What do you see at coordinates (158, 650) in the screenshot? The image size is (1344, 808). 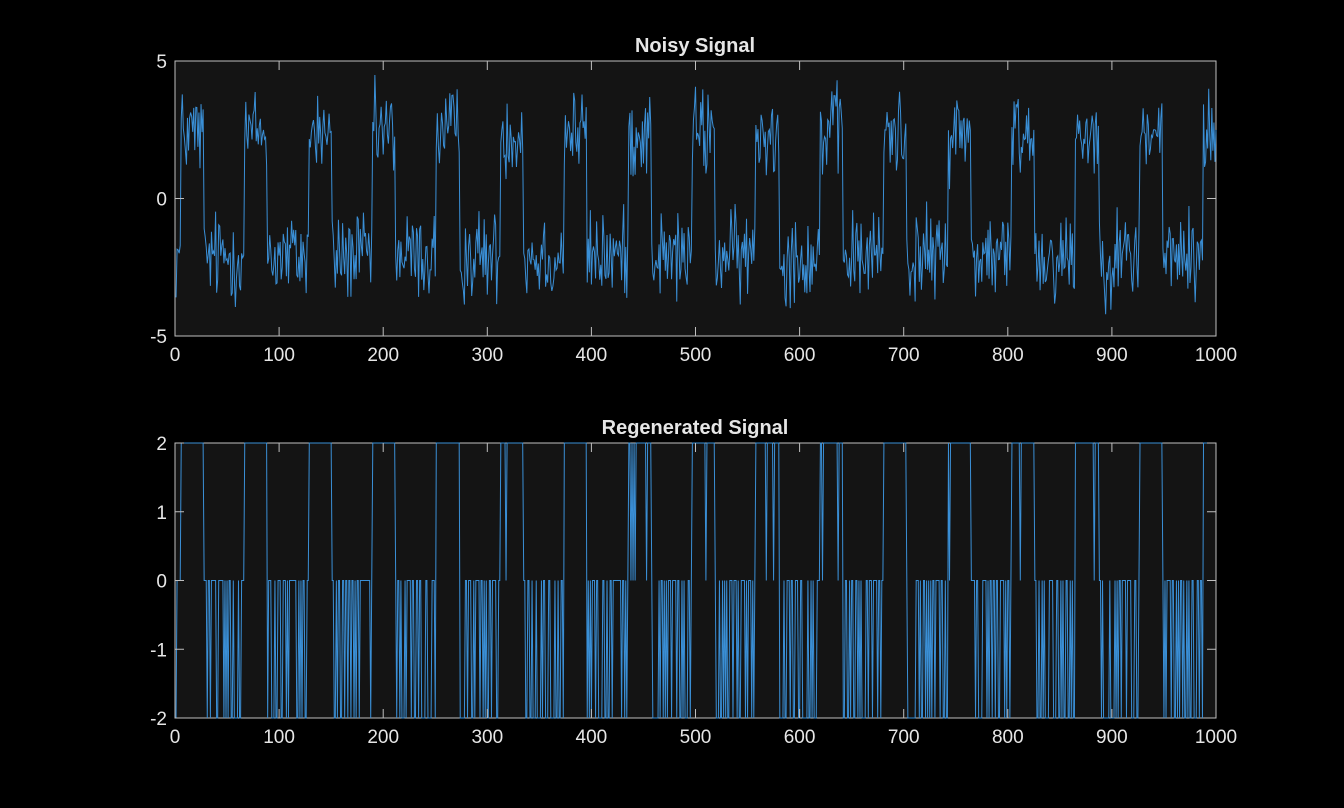 I see `y-tick-label: -1` at bounding box center [158, 650].